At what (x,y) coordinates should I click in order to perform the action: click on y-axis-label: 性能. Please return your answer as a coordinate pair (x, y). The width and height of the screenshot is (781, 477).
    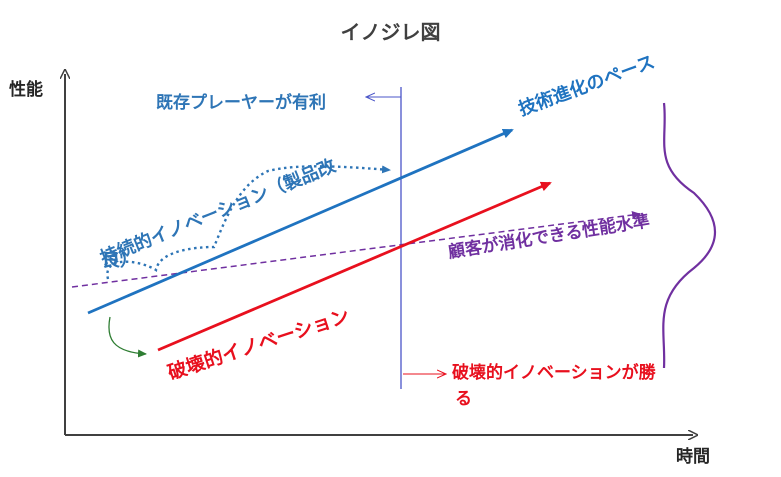
    Looking at the image, I should click on (26, 90).